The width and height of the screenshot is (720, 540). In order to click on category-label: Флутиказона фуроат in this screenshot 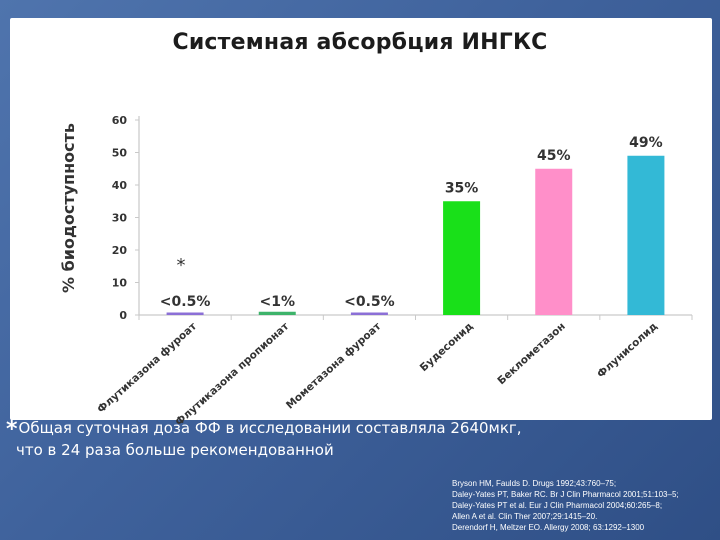, I will do `click(147, 368)`.